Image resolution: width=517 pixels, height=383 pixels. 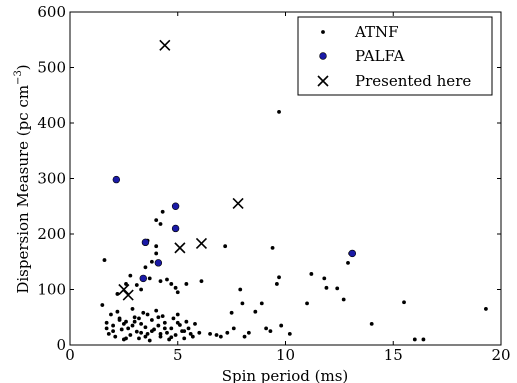 What do you see at coordinates (61, 345) in the screenshot?
I see `y-tick-label: 0` at bounding box center [61, 345].